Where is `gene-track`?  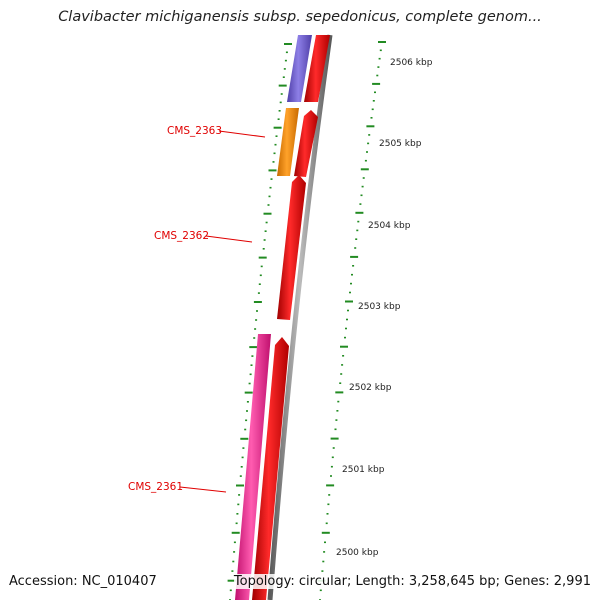 gene-track is located at coordinates (273, 317).